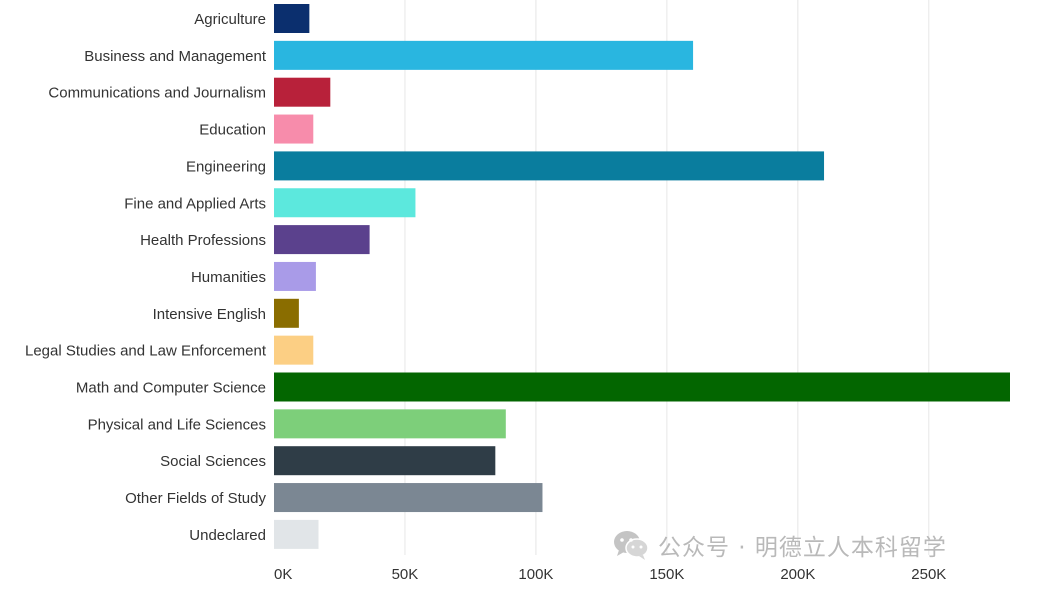 This screenshot has height=589, width=1042. Describe the element at coordinates (928, 574) in the screenshot. I see `x-tick-label: 250K` at that location.